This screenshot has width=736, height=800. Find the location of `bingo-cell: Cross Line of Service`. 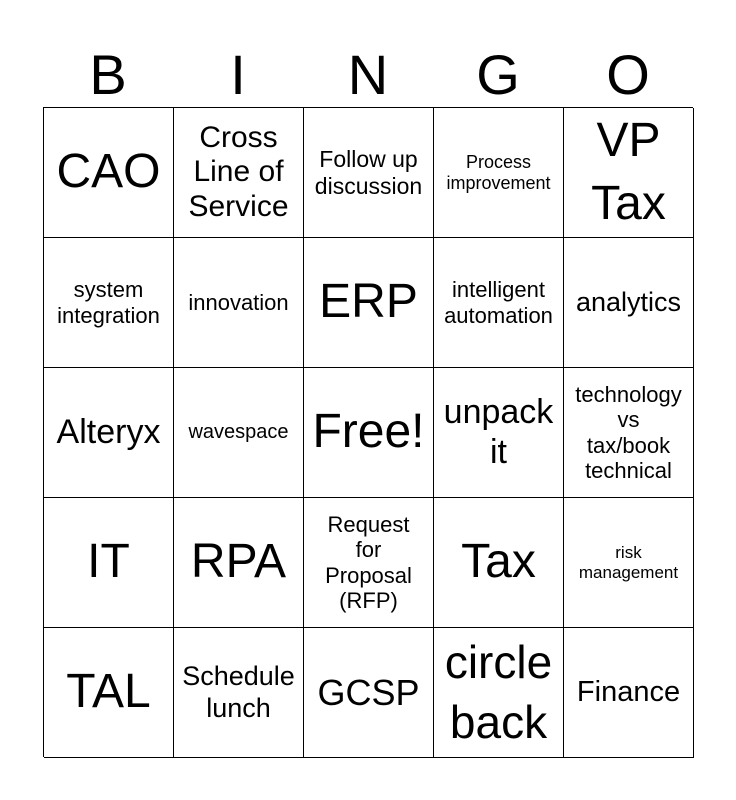

bingo-cell: Cross Line of Service is located at coordinates (239, 173).